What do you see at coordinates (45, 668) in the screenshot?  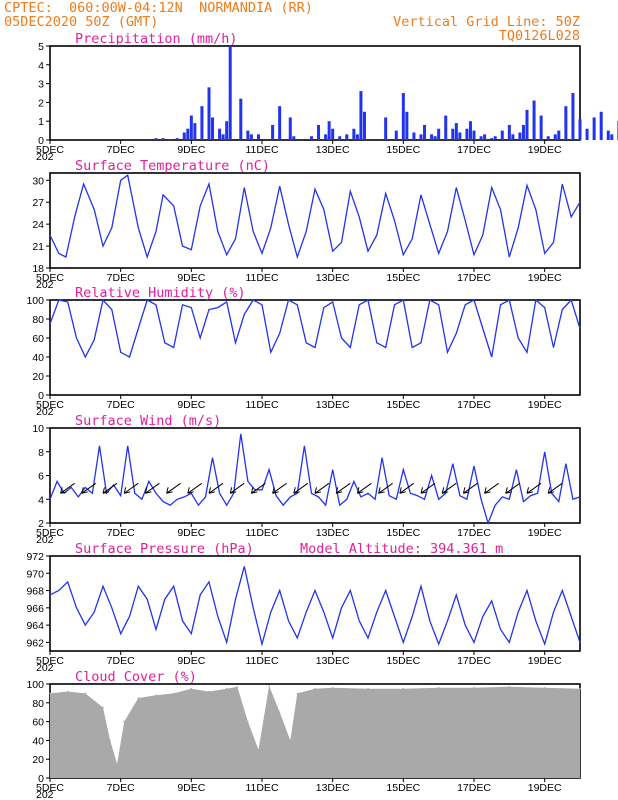 I see `surface-pressure-xtick-year: 202` at bounding box center [45, 668].